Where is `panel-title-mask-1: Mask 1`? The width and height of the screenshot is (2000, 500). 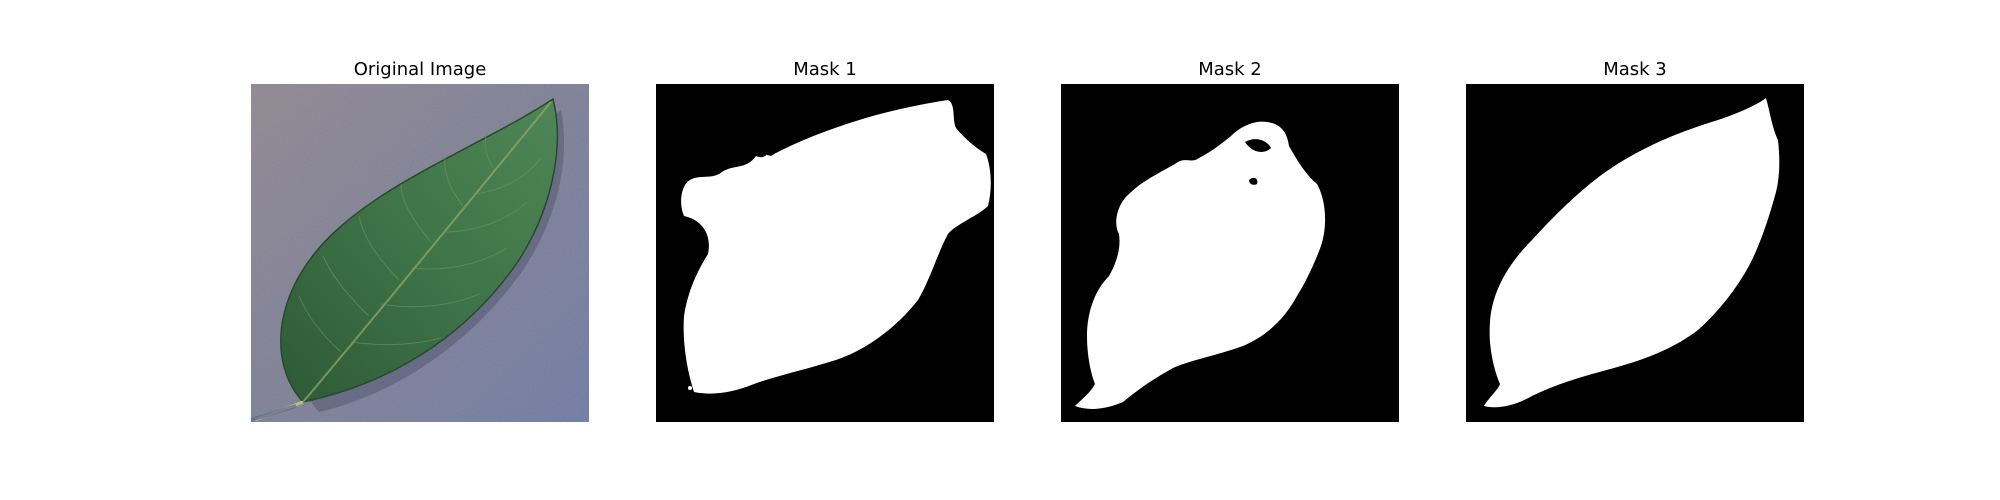
panel-title-mask-1: Mask 1 is located at coordinates (825, 70).